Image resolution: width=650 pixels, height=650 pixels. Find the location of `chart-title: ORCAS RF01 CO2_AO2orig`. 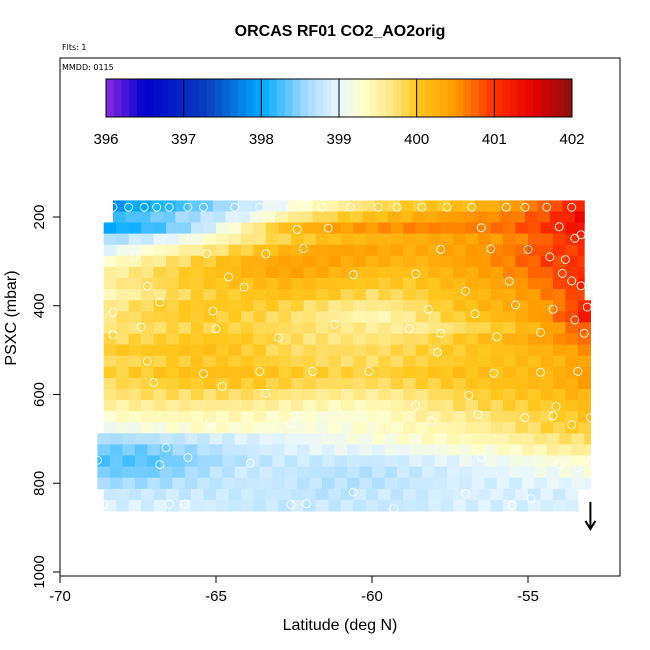

chart-title: ORCAS RF01 CO2_AO2orig is located at coordinates (340, 31).